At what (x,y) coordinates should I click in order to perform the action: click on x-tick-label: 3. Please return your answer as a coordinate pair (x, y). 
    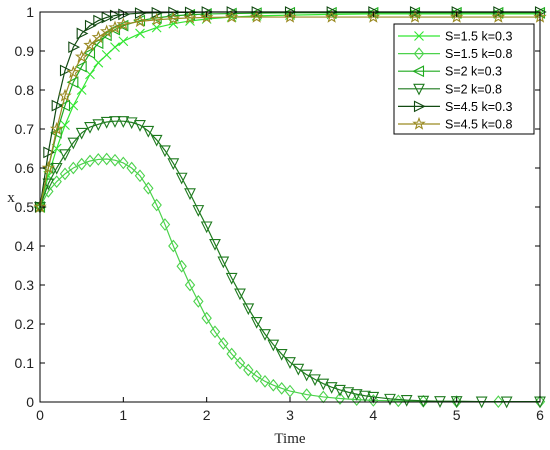
    Looking at the image, I should click on (290, 415).